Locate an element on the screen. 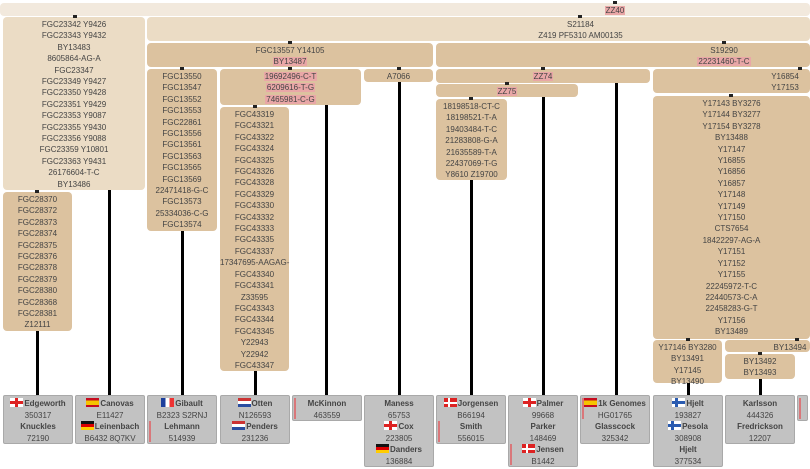  surname-text: Danders is located at coordinates (405, 449).